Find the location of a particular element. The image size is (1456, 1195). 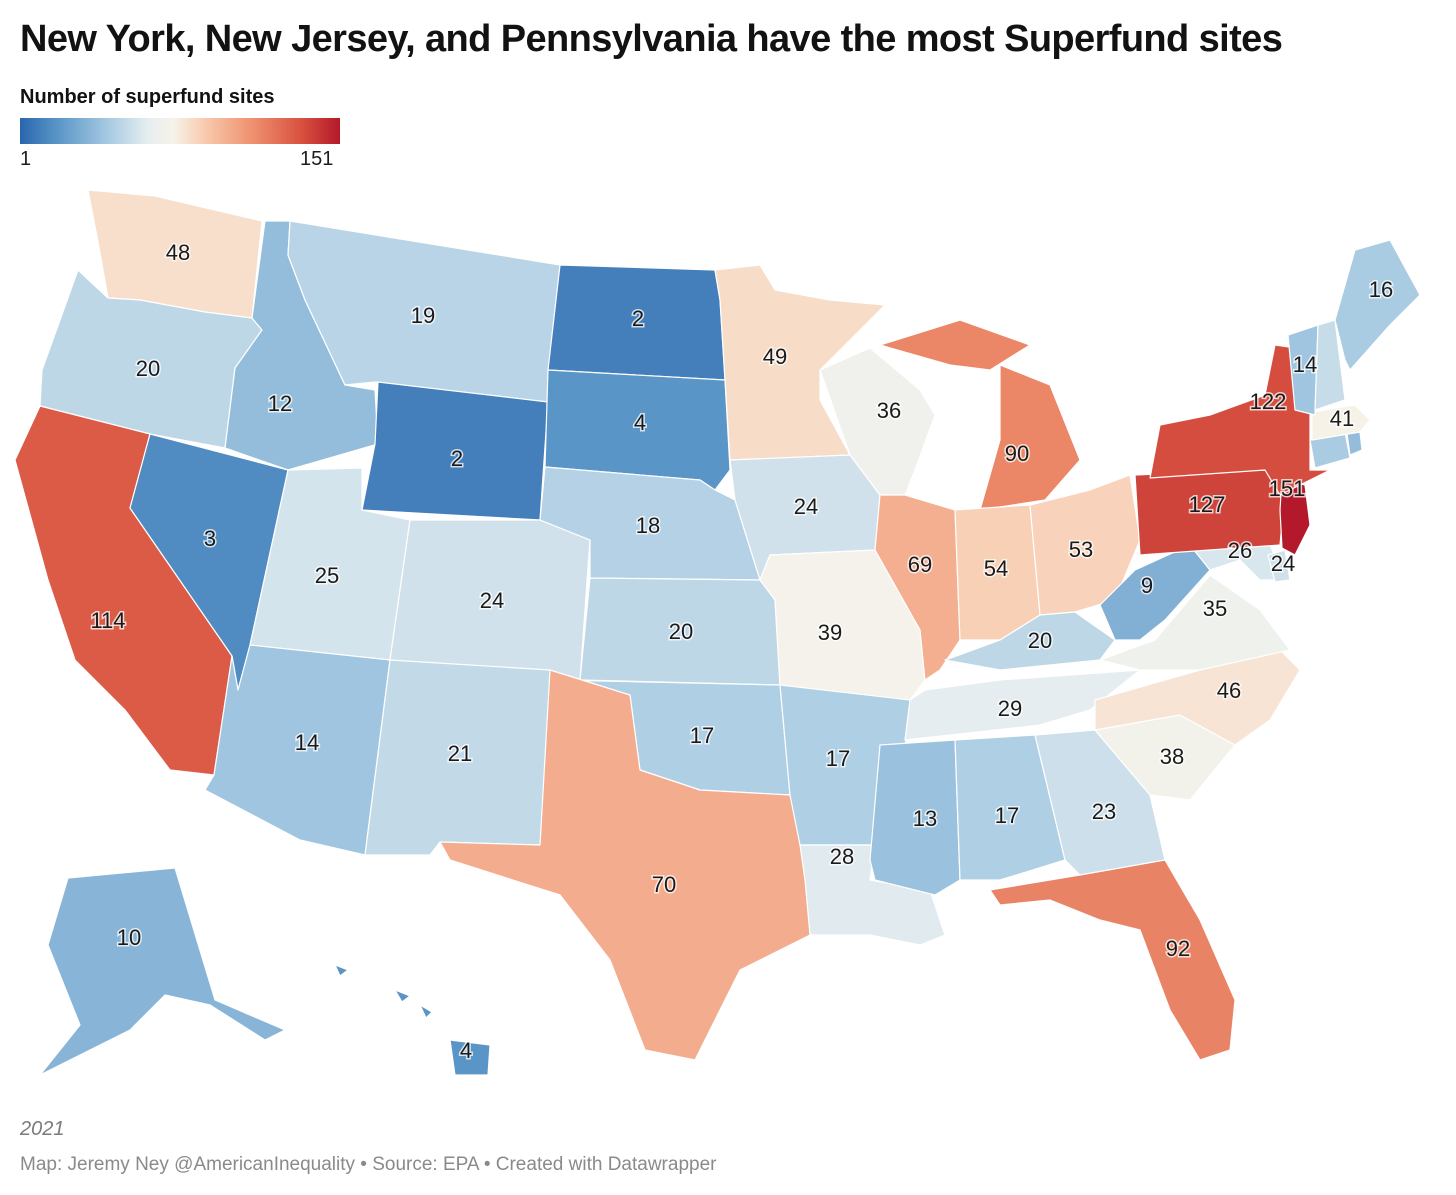

state-de is located at coordinates (1279, 566).